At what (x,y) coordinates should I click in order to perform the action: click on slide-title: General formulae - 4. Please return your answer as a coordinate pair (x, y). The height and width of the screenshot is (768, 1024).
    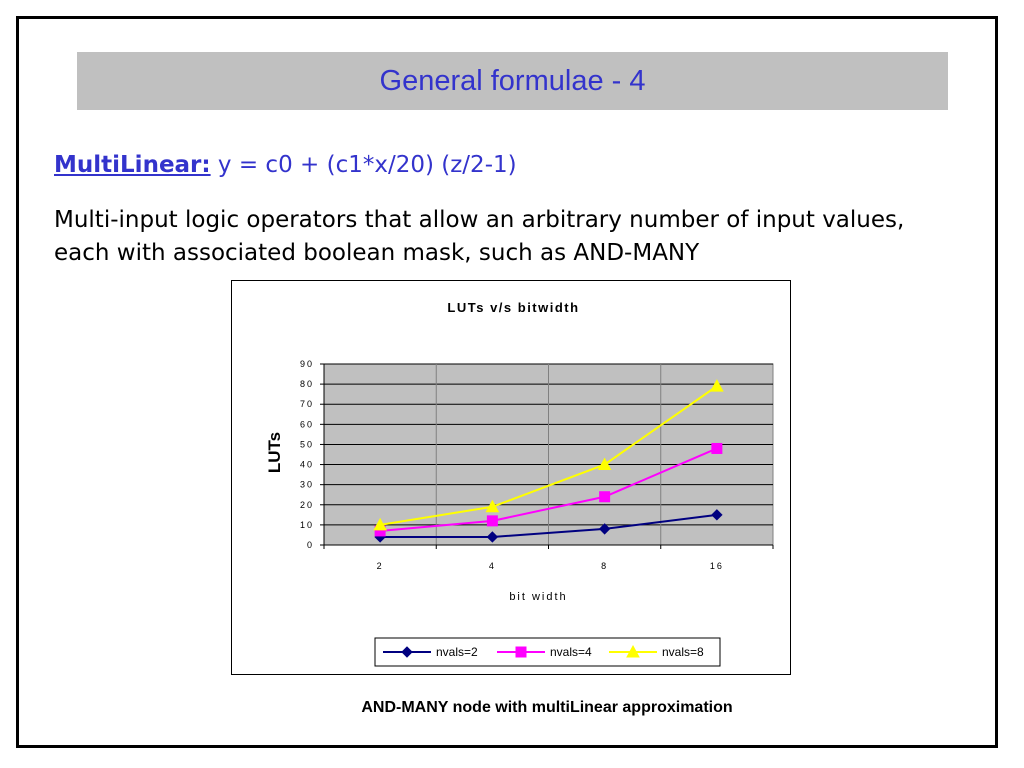
    Looking at the image, I should click on (512, 81).